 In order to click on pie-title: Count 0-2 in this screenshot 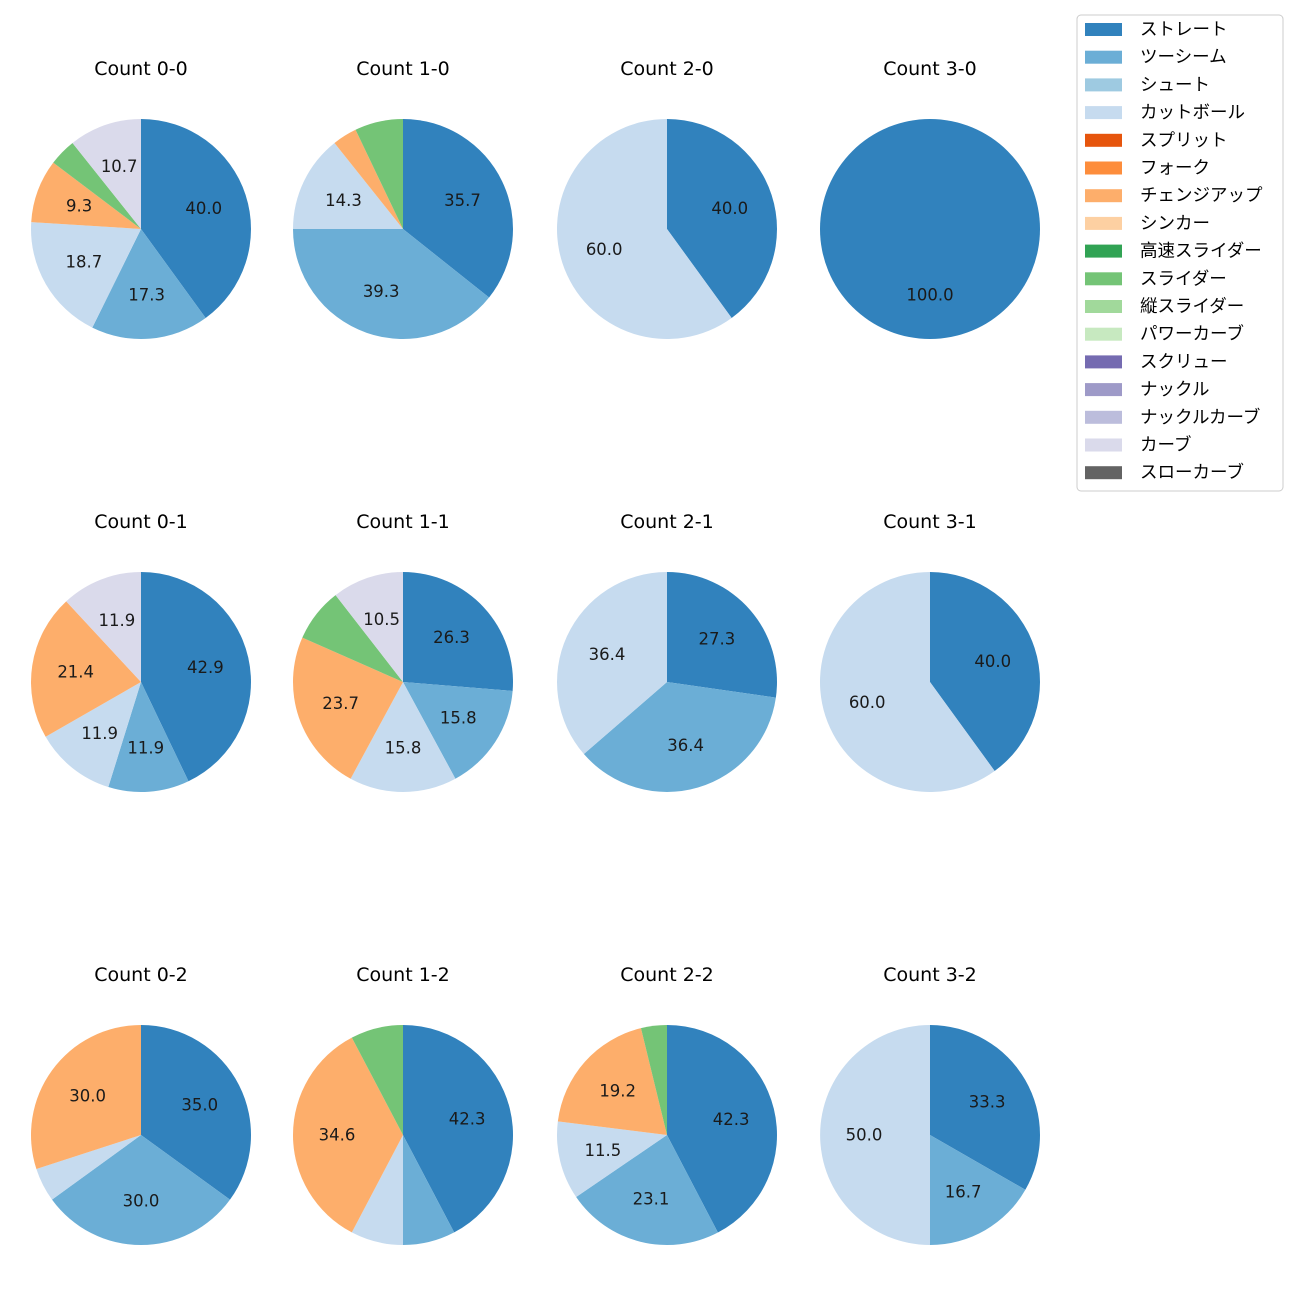, I will do `click(141, 975)`.